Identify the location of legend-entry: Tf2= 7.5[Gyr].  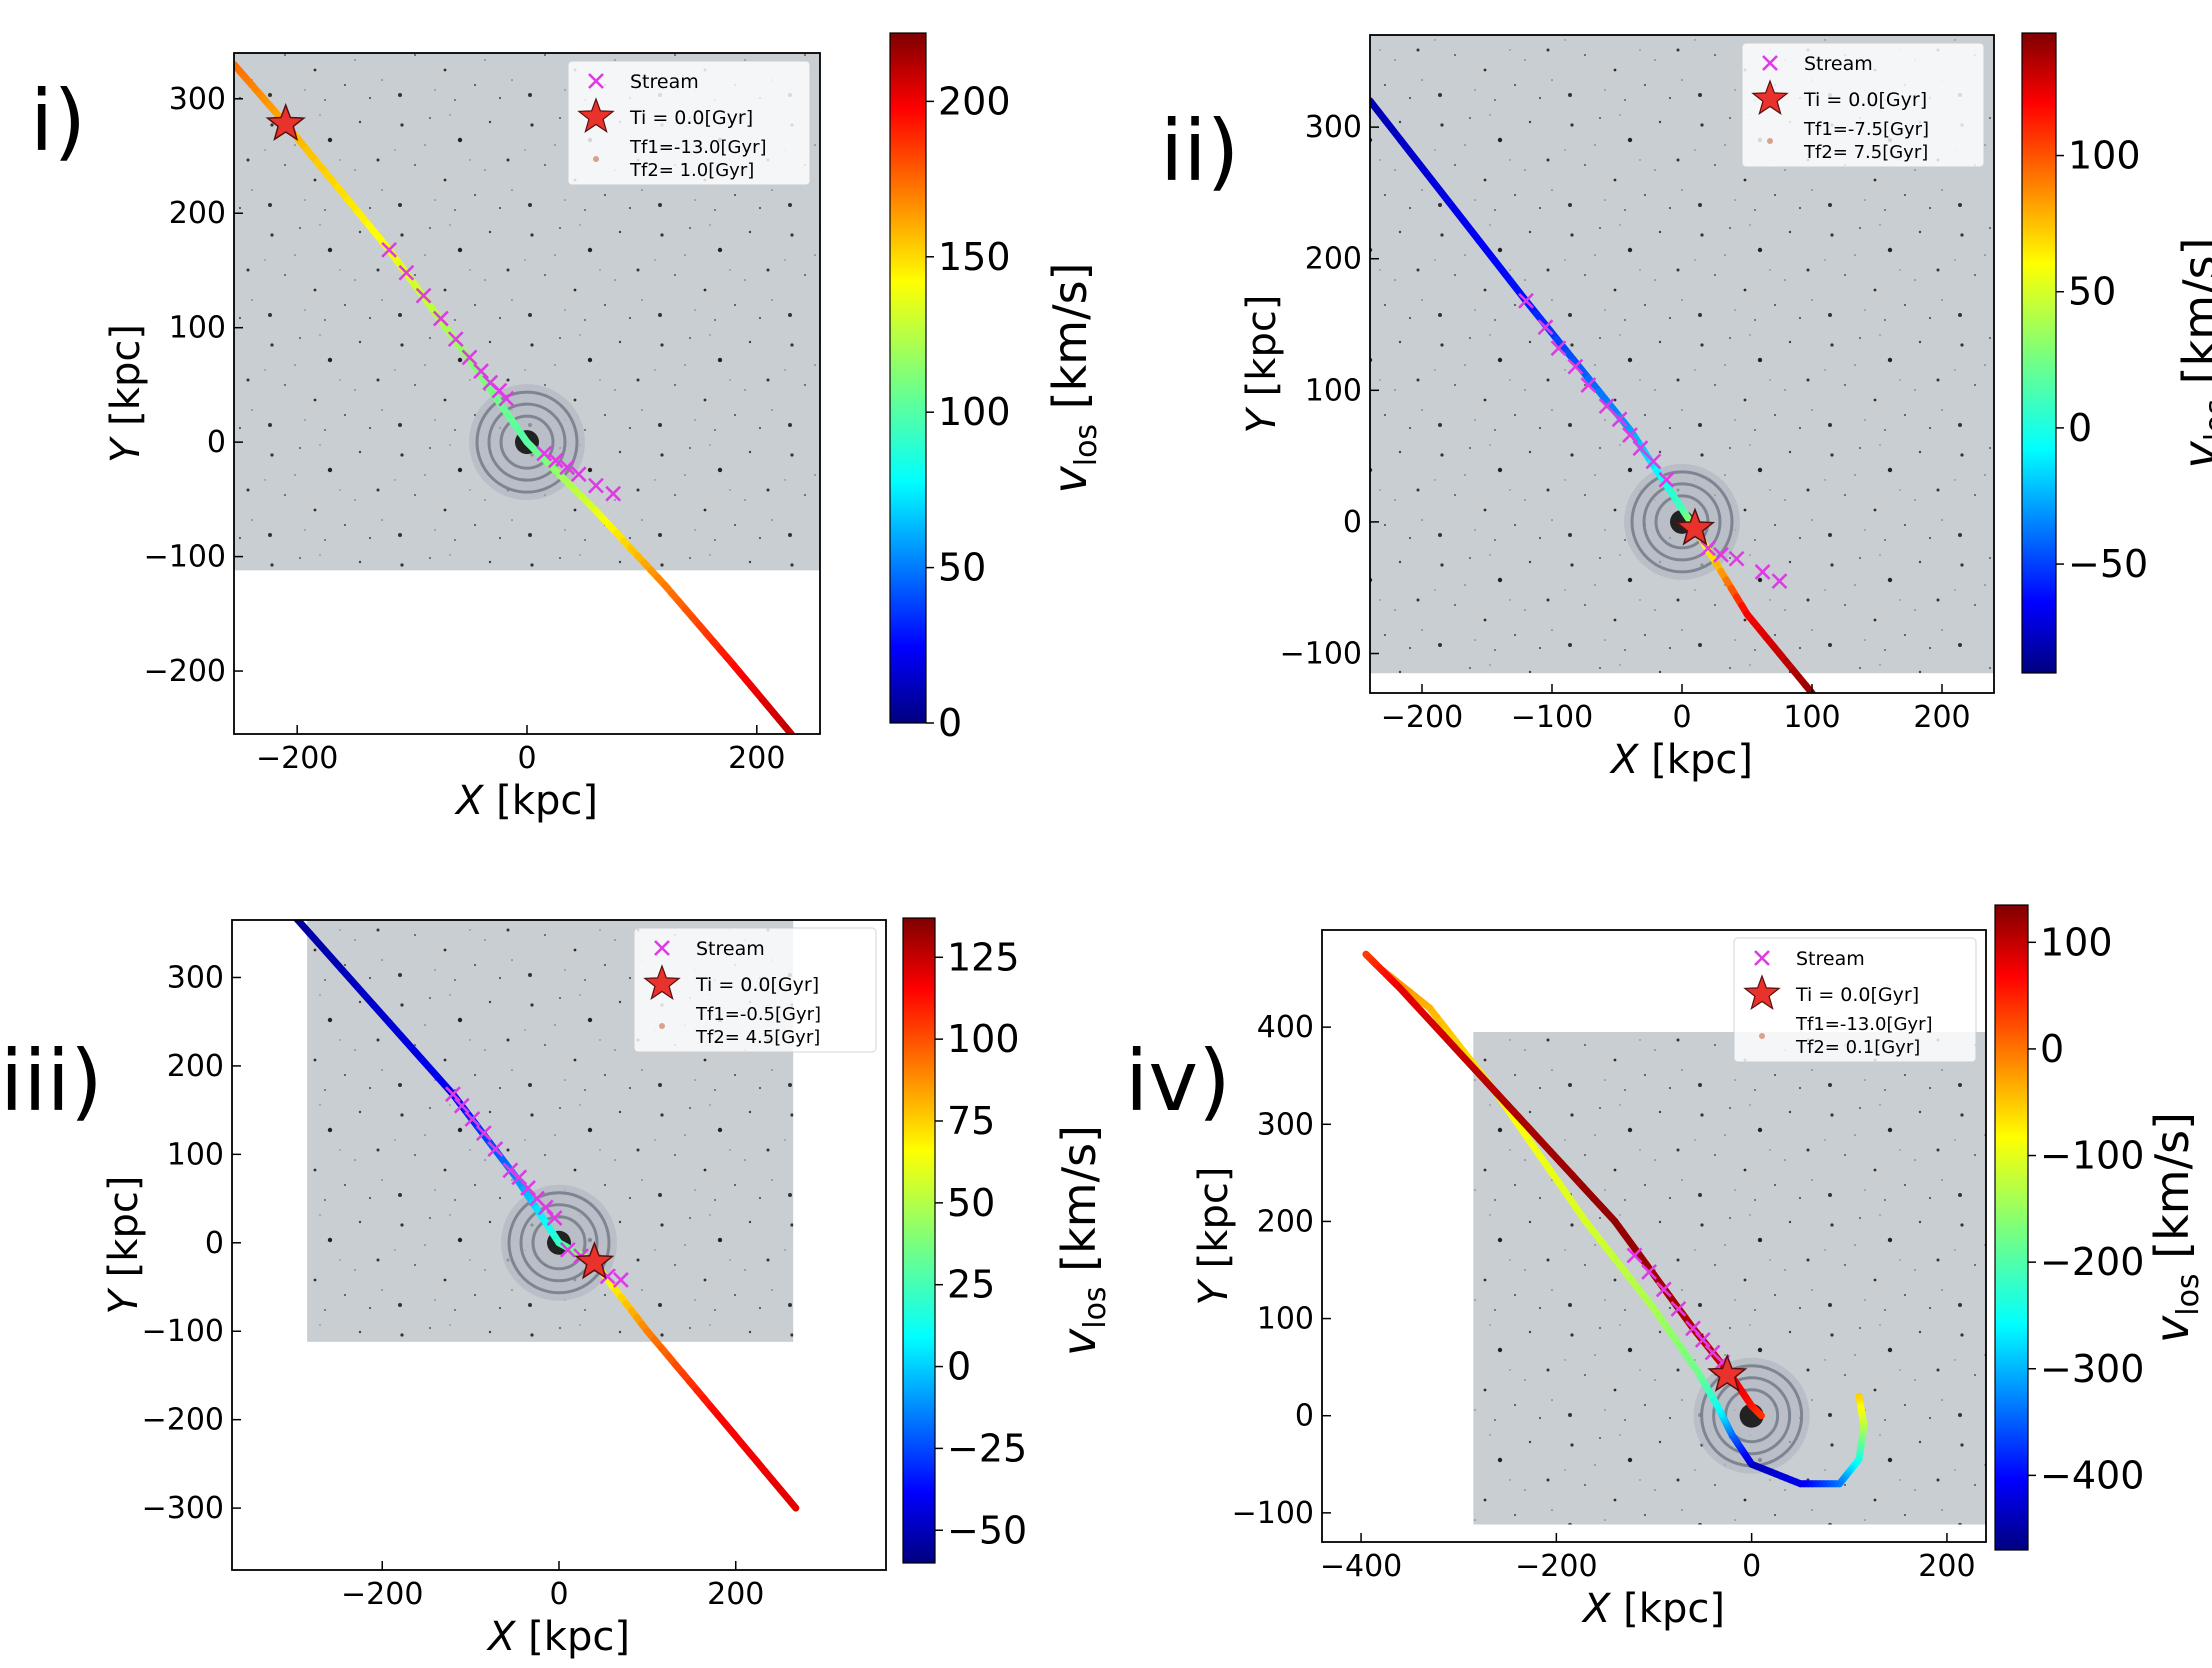
(1865, 152).